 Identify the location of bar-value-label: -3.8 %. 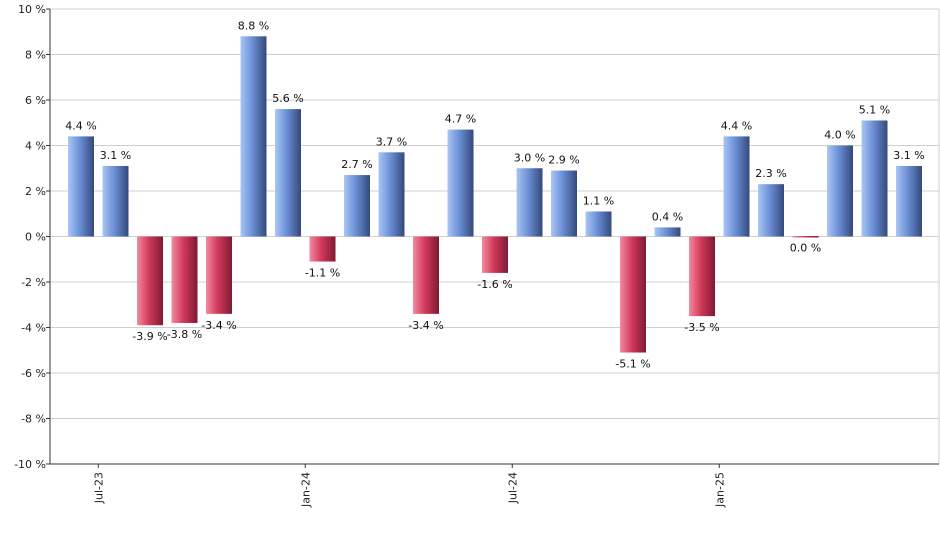
(184, 334).